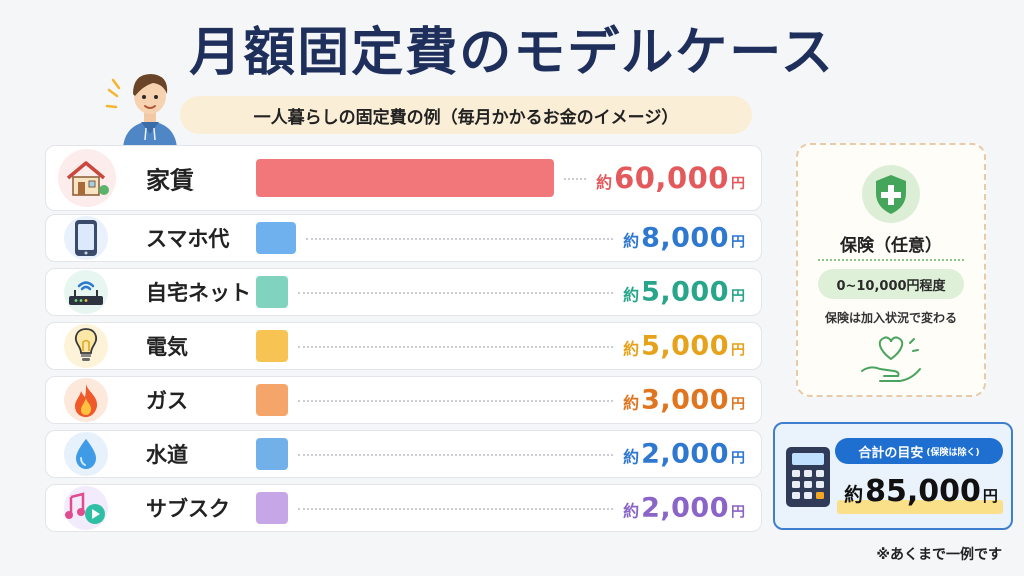  Describe the element at coordinates (86, 508) in the screenshot. I see `music-play-icon` at that location.